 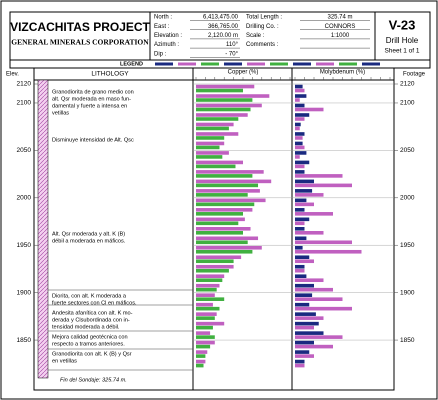 What do you see at coordinates (92, 354) in the screenshot?
I see `lithology-note: Granodiorita con alt. K (B) y Qsr` at bounding box center [92, 354].